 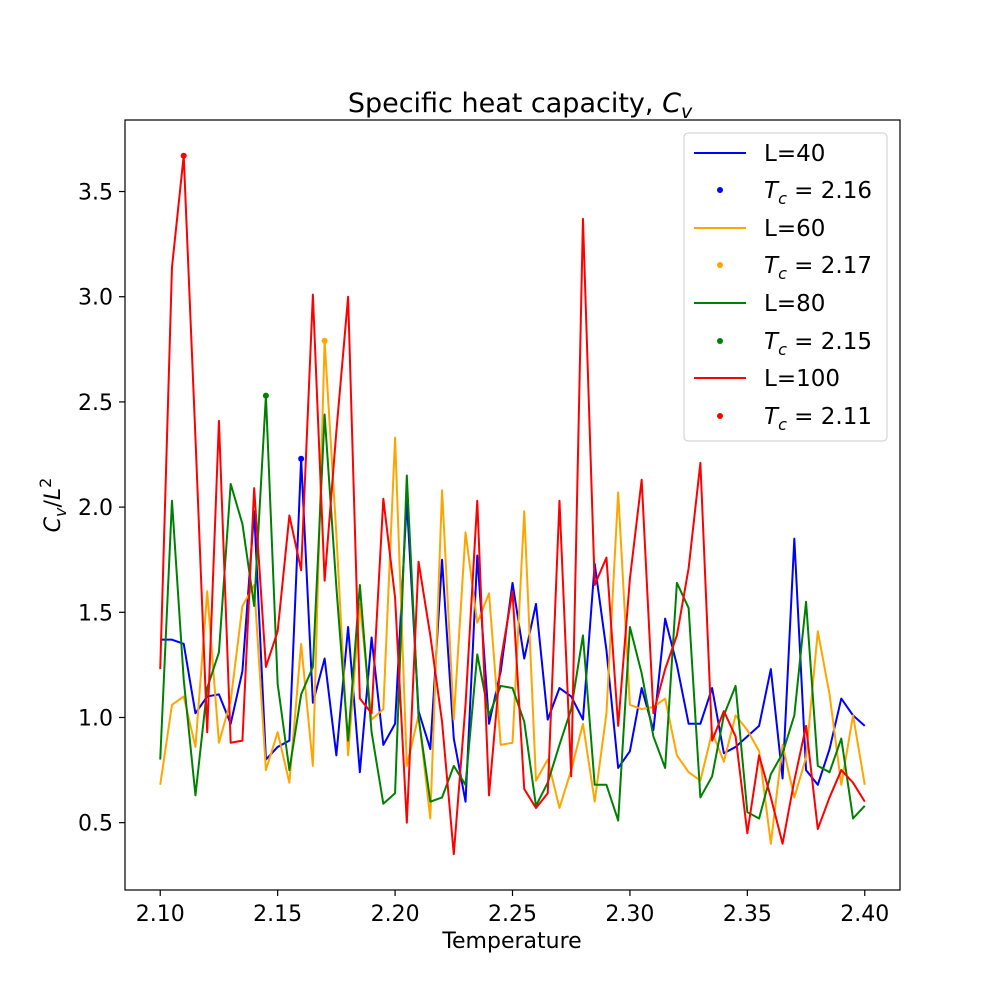 I want to click on y-tick-label: 3.0, so click(x=95, y=298).